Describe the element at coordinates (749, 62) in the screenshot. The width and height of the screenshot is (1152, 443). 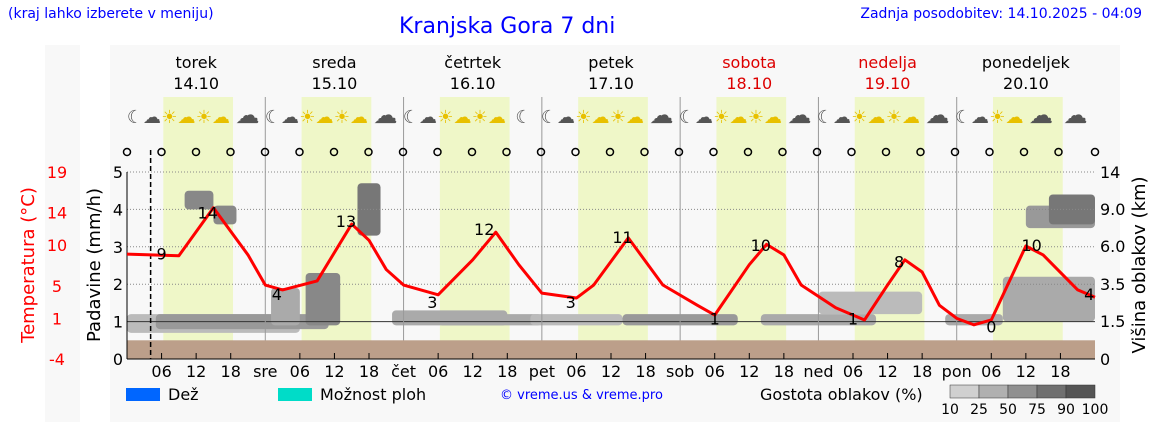
I see `day-name: sobota` at that location.